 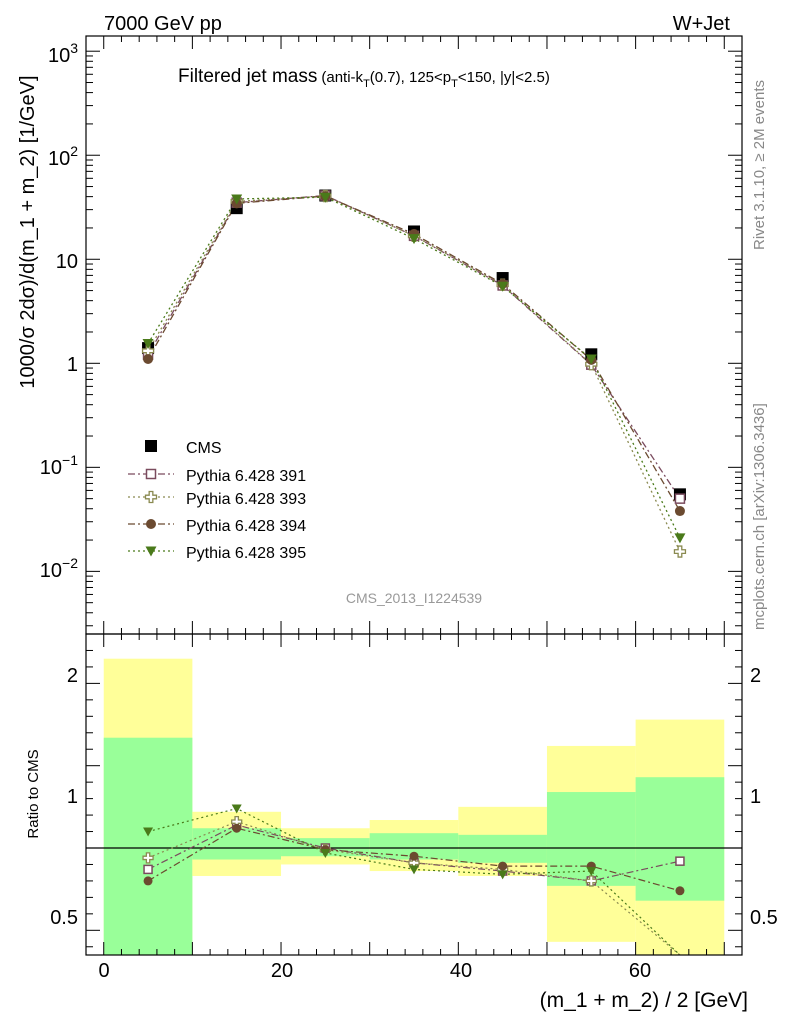 I want to click on y-tick-label-1000: 10³, so click(x=63, y=53).